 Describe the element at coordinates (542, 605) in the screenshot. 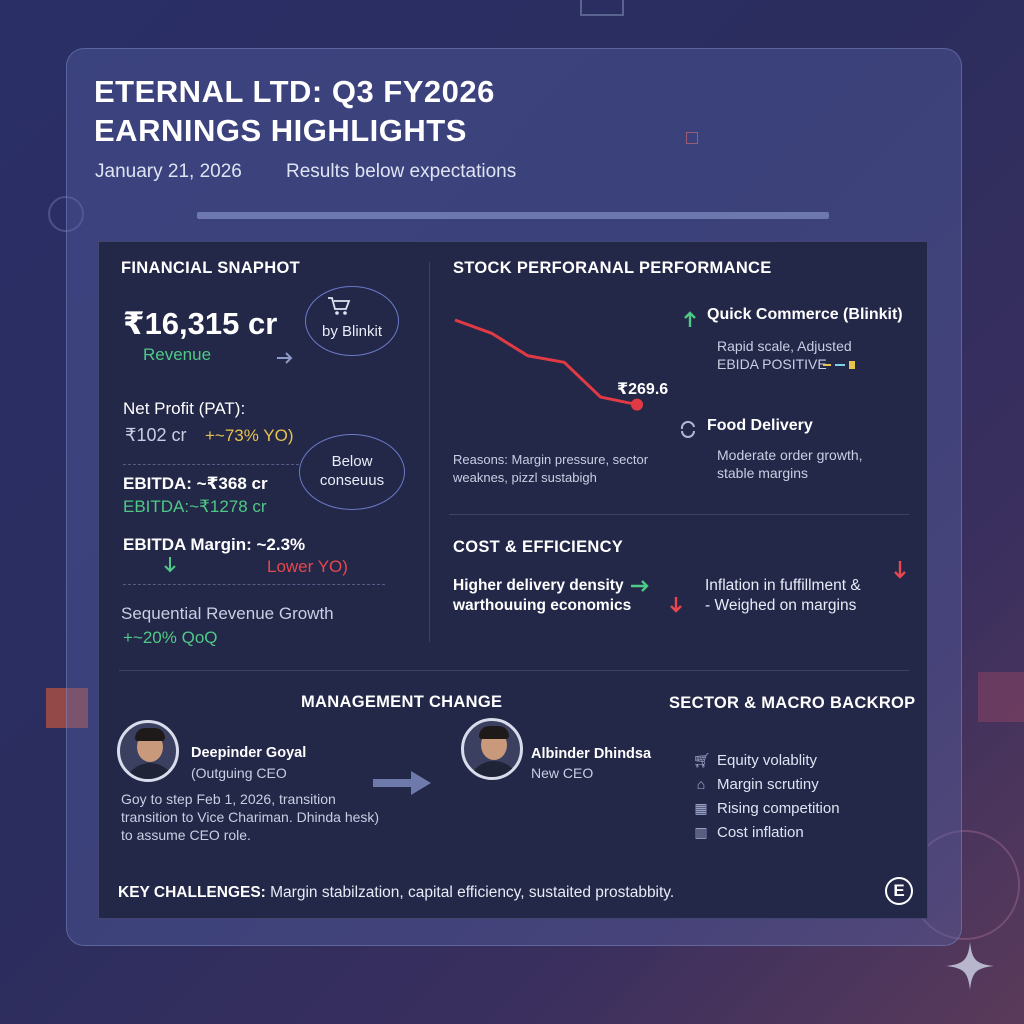

I see `cost-left-line-2: warthouuing economics` at that location.